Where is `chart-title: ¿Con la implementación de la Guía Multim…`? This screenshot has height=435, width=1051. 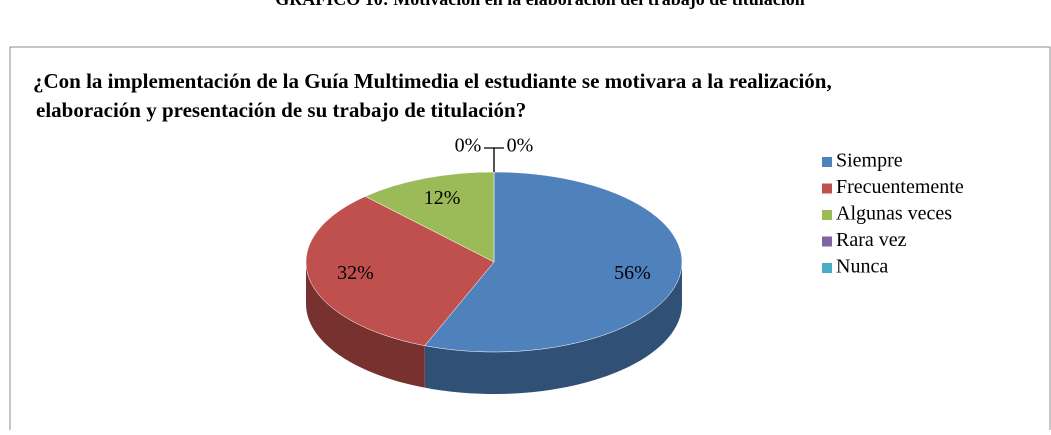 chart-title: ¿Con la implementación de la Guía Multim… is located at coordinates (432, 81).